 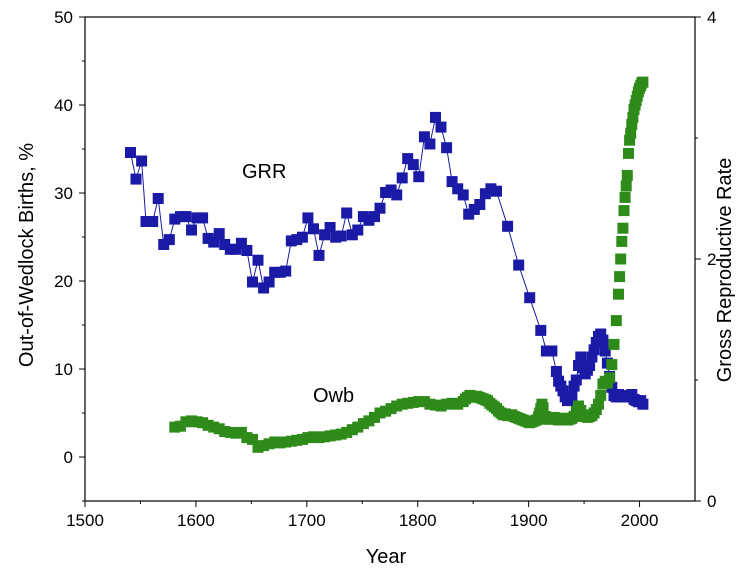 What do you see at coordinates (640, 520) in the screenshot?
I see `x-tick-label: 2000` at bounding box center [640, 520].